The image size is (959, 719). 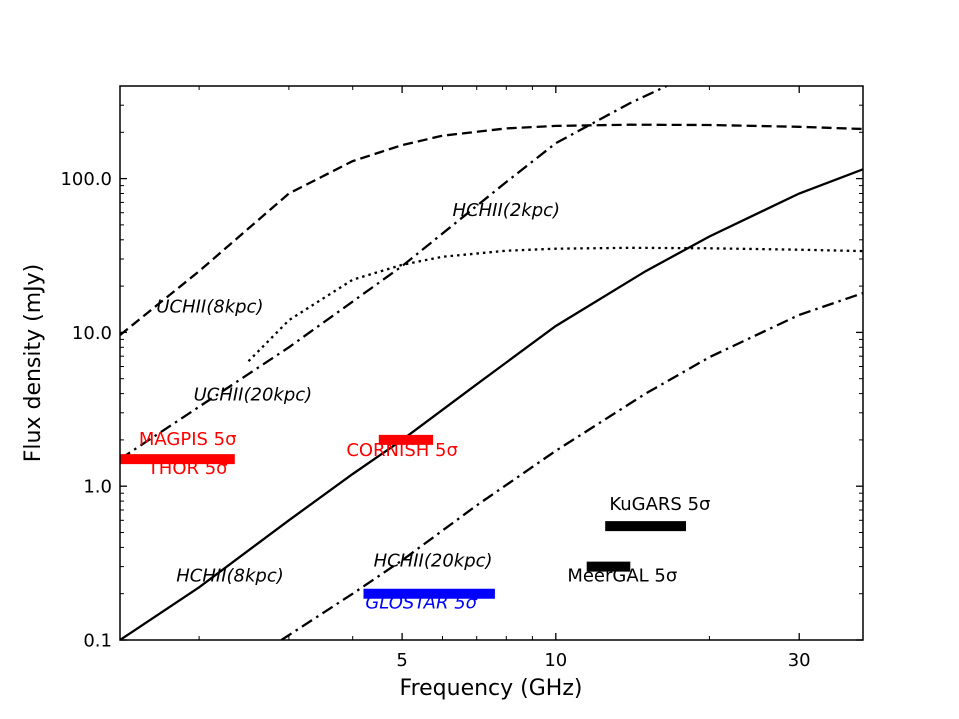 What do you see at coordinates (401, 660) in the screenshot?
I see `x-tick-label: 5` at bounding box center [401, 660].